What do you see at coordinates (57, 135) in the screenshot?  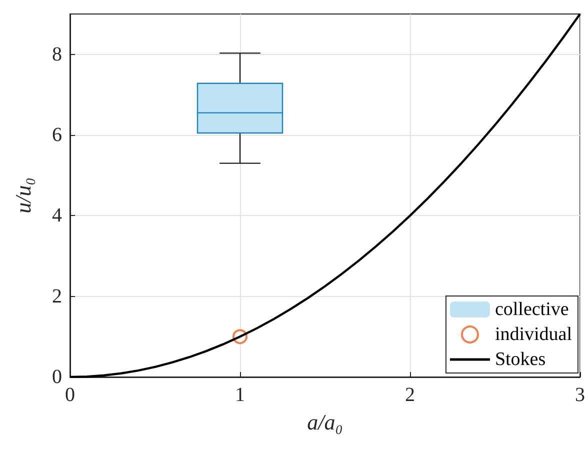 I see `y-tick-label: 6` at bounding box center [57, 135].